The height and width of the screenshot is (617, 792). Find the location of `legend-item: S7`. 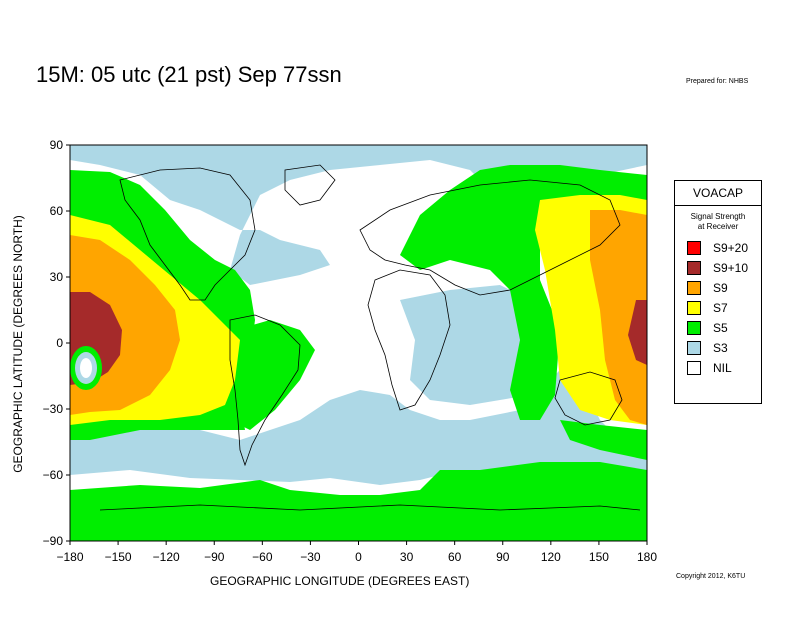

legend-item: S7 is located at coordinates (718, 308).